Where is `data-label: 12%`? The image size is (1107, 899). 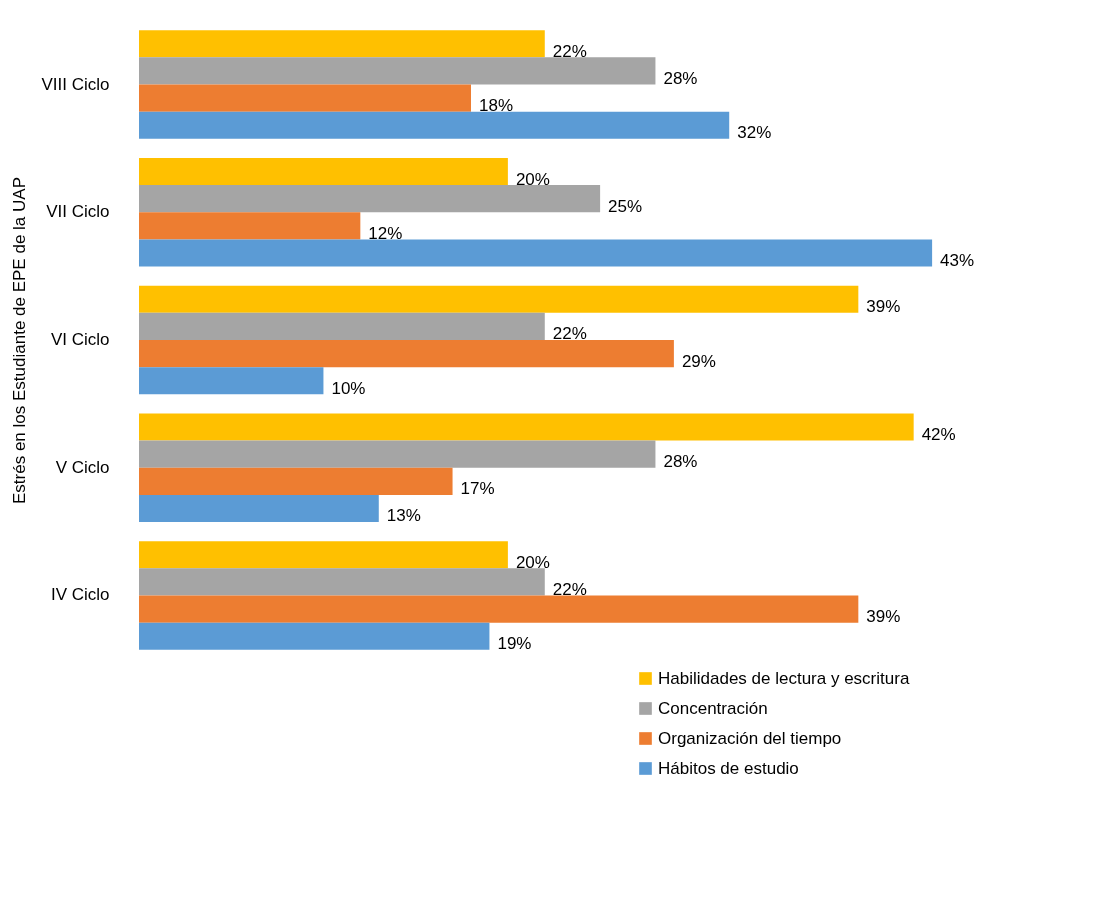 data-label: 12% is located at coordinates (385, 233).